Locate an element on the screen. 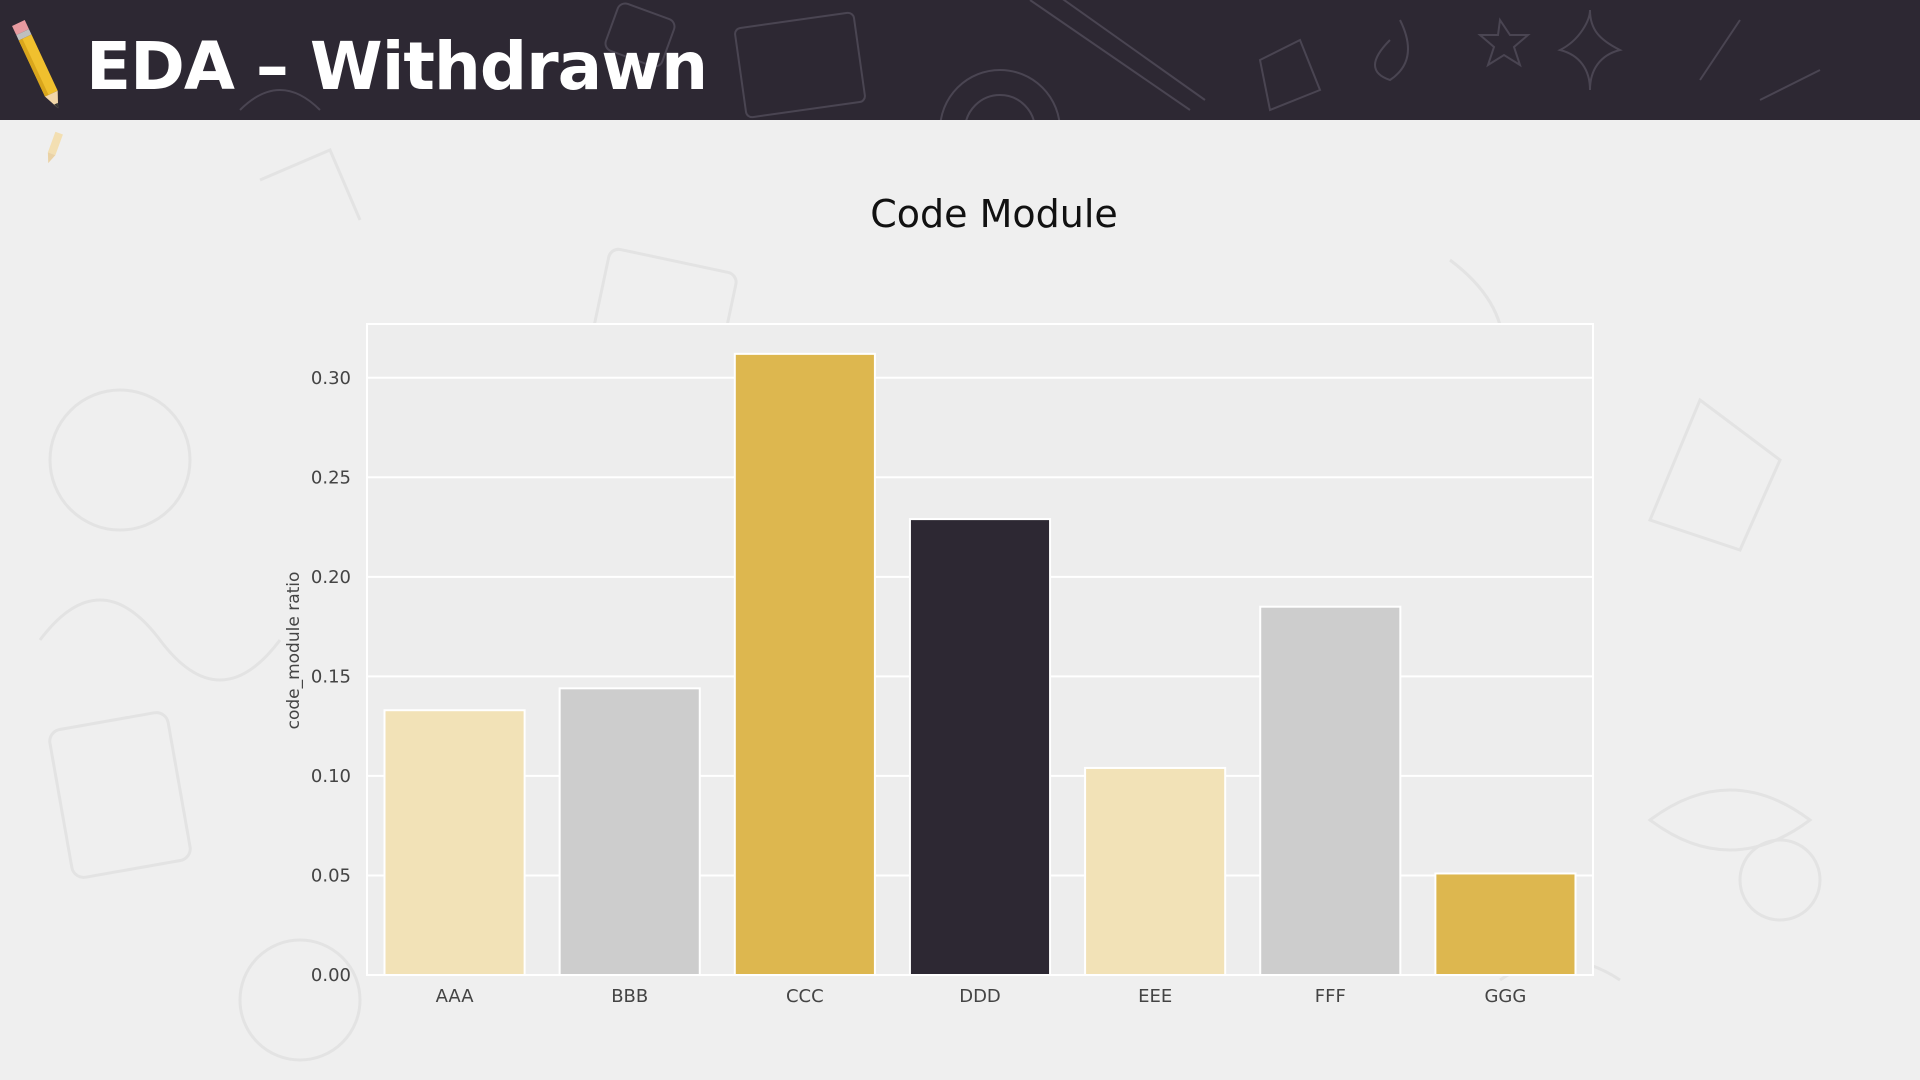 Image resolution: width=1920 pixels, height=1080 pixels. bar-ddd is located at coordinates (980, 747).